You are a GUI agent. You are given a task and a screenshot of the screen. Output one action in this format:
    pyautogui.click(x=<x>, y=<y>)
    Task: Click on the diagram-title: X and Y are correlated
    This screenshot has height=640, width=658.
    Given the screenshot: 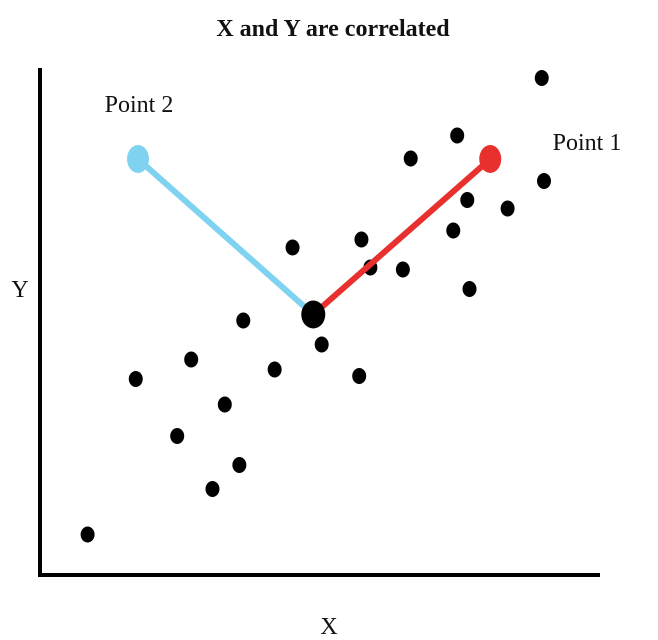 What is the action you would take?
    pyautogui.click(x=333, y=29)
    